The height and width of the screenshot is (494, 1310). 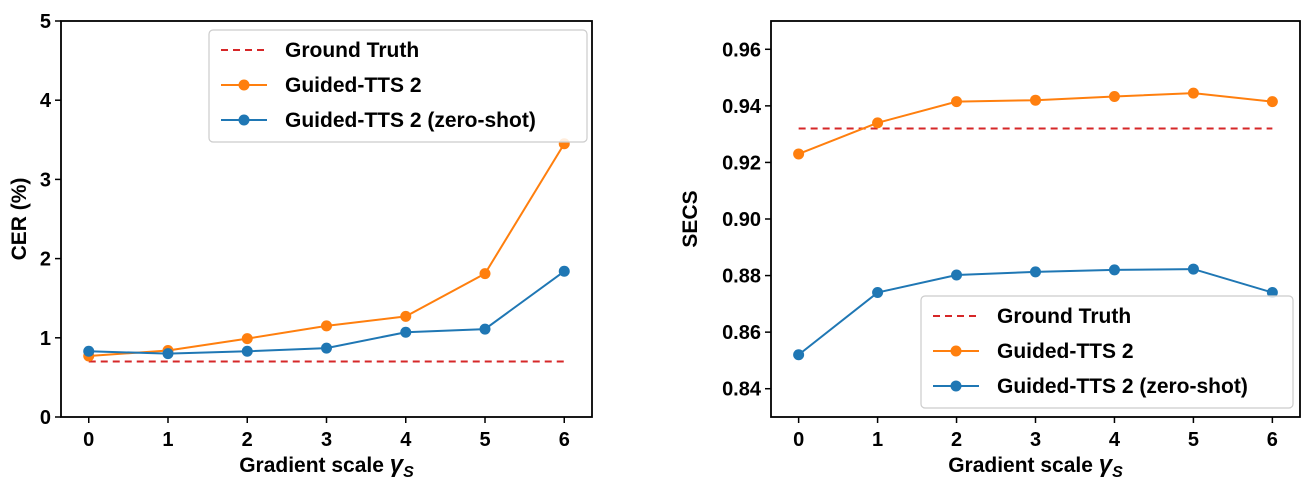 What do you see at coordinates (45, 22) in the screenshot?
I see `y-tick-label: 5` at bounding box center [45, 22].